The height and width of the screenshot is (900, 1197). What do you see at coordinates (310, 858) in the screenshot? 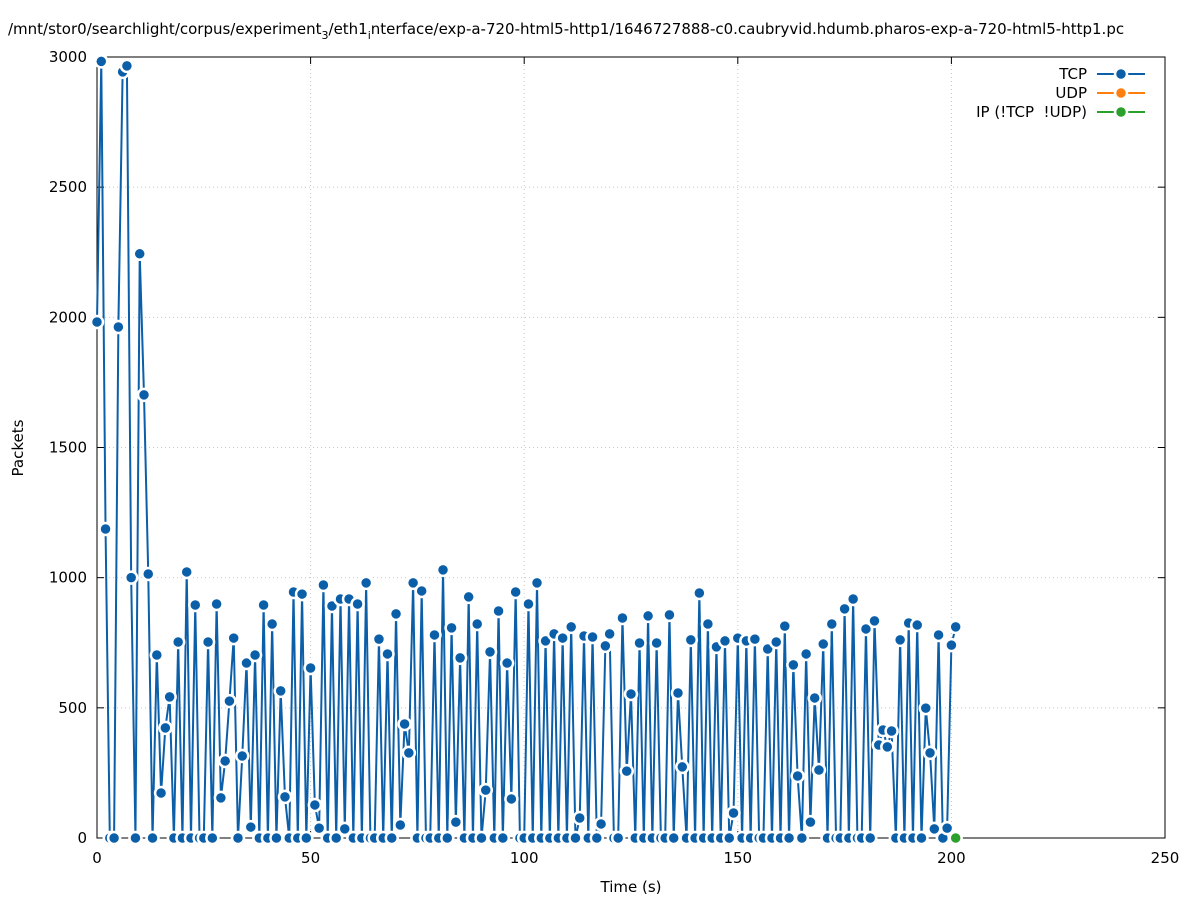
I see `x-tick-label: 50` at bounding box center [310, 858].